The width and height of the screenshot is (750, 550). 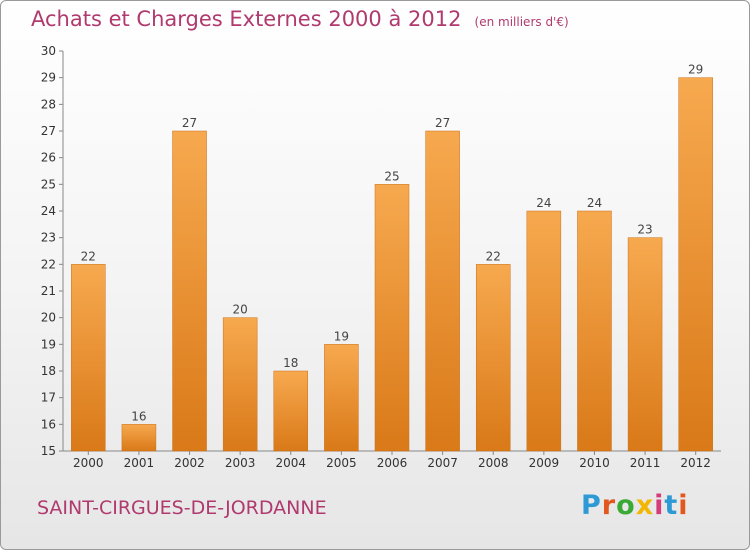 I want to click on value-label-2004: 18, so click(x=290, y=363).